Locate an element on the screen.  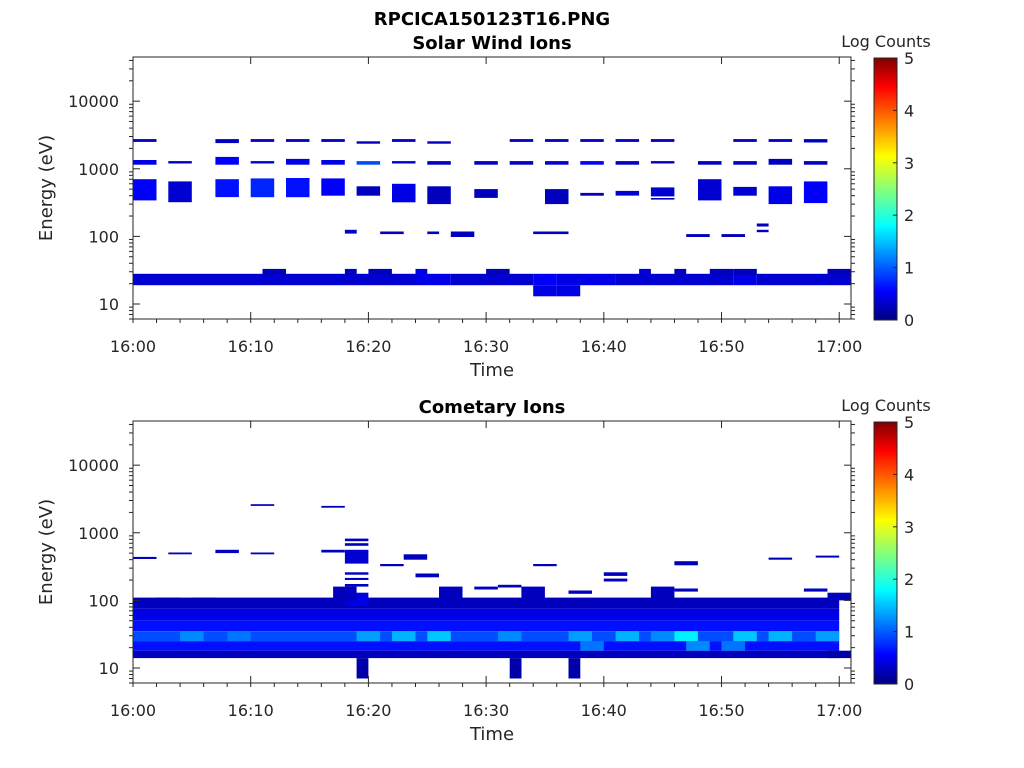
cometary-colorbar-ticks: 0 1 2 3 4 5 is located at coordinates (903, 553).